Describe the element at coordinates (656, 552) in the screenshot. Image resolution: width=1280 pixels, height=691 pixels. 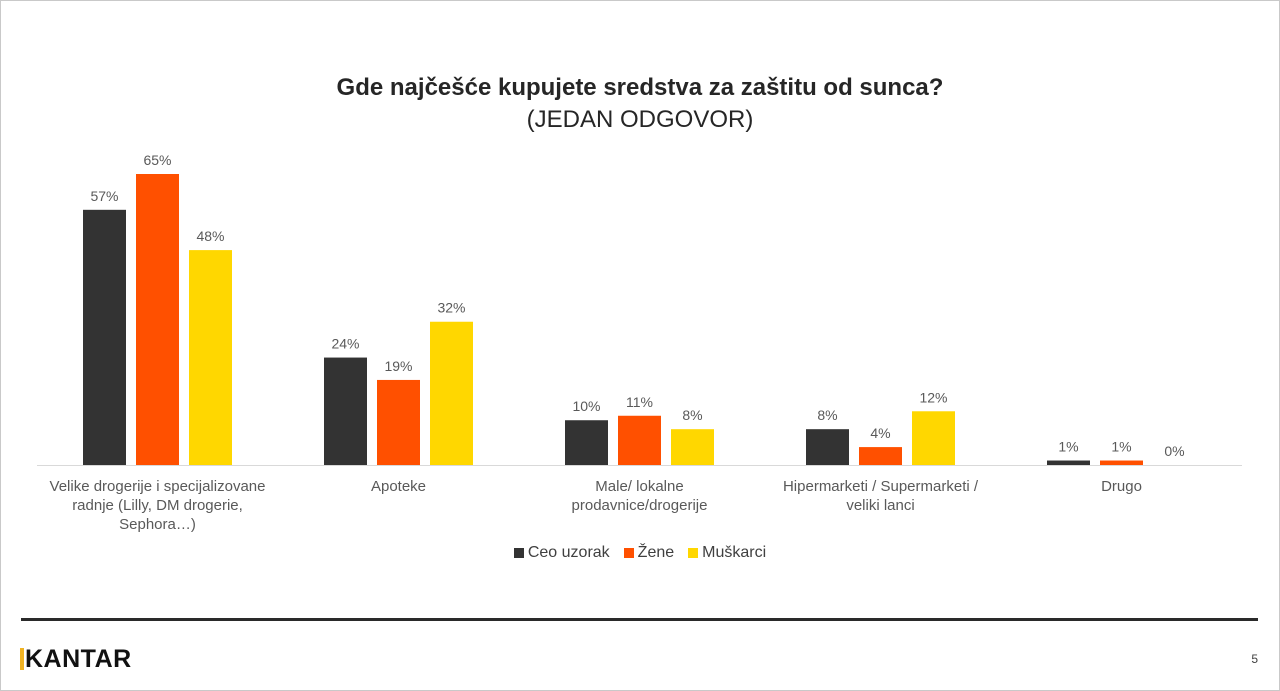
I see `legend-label: Žene` at that location.